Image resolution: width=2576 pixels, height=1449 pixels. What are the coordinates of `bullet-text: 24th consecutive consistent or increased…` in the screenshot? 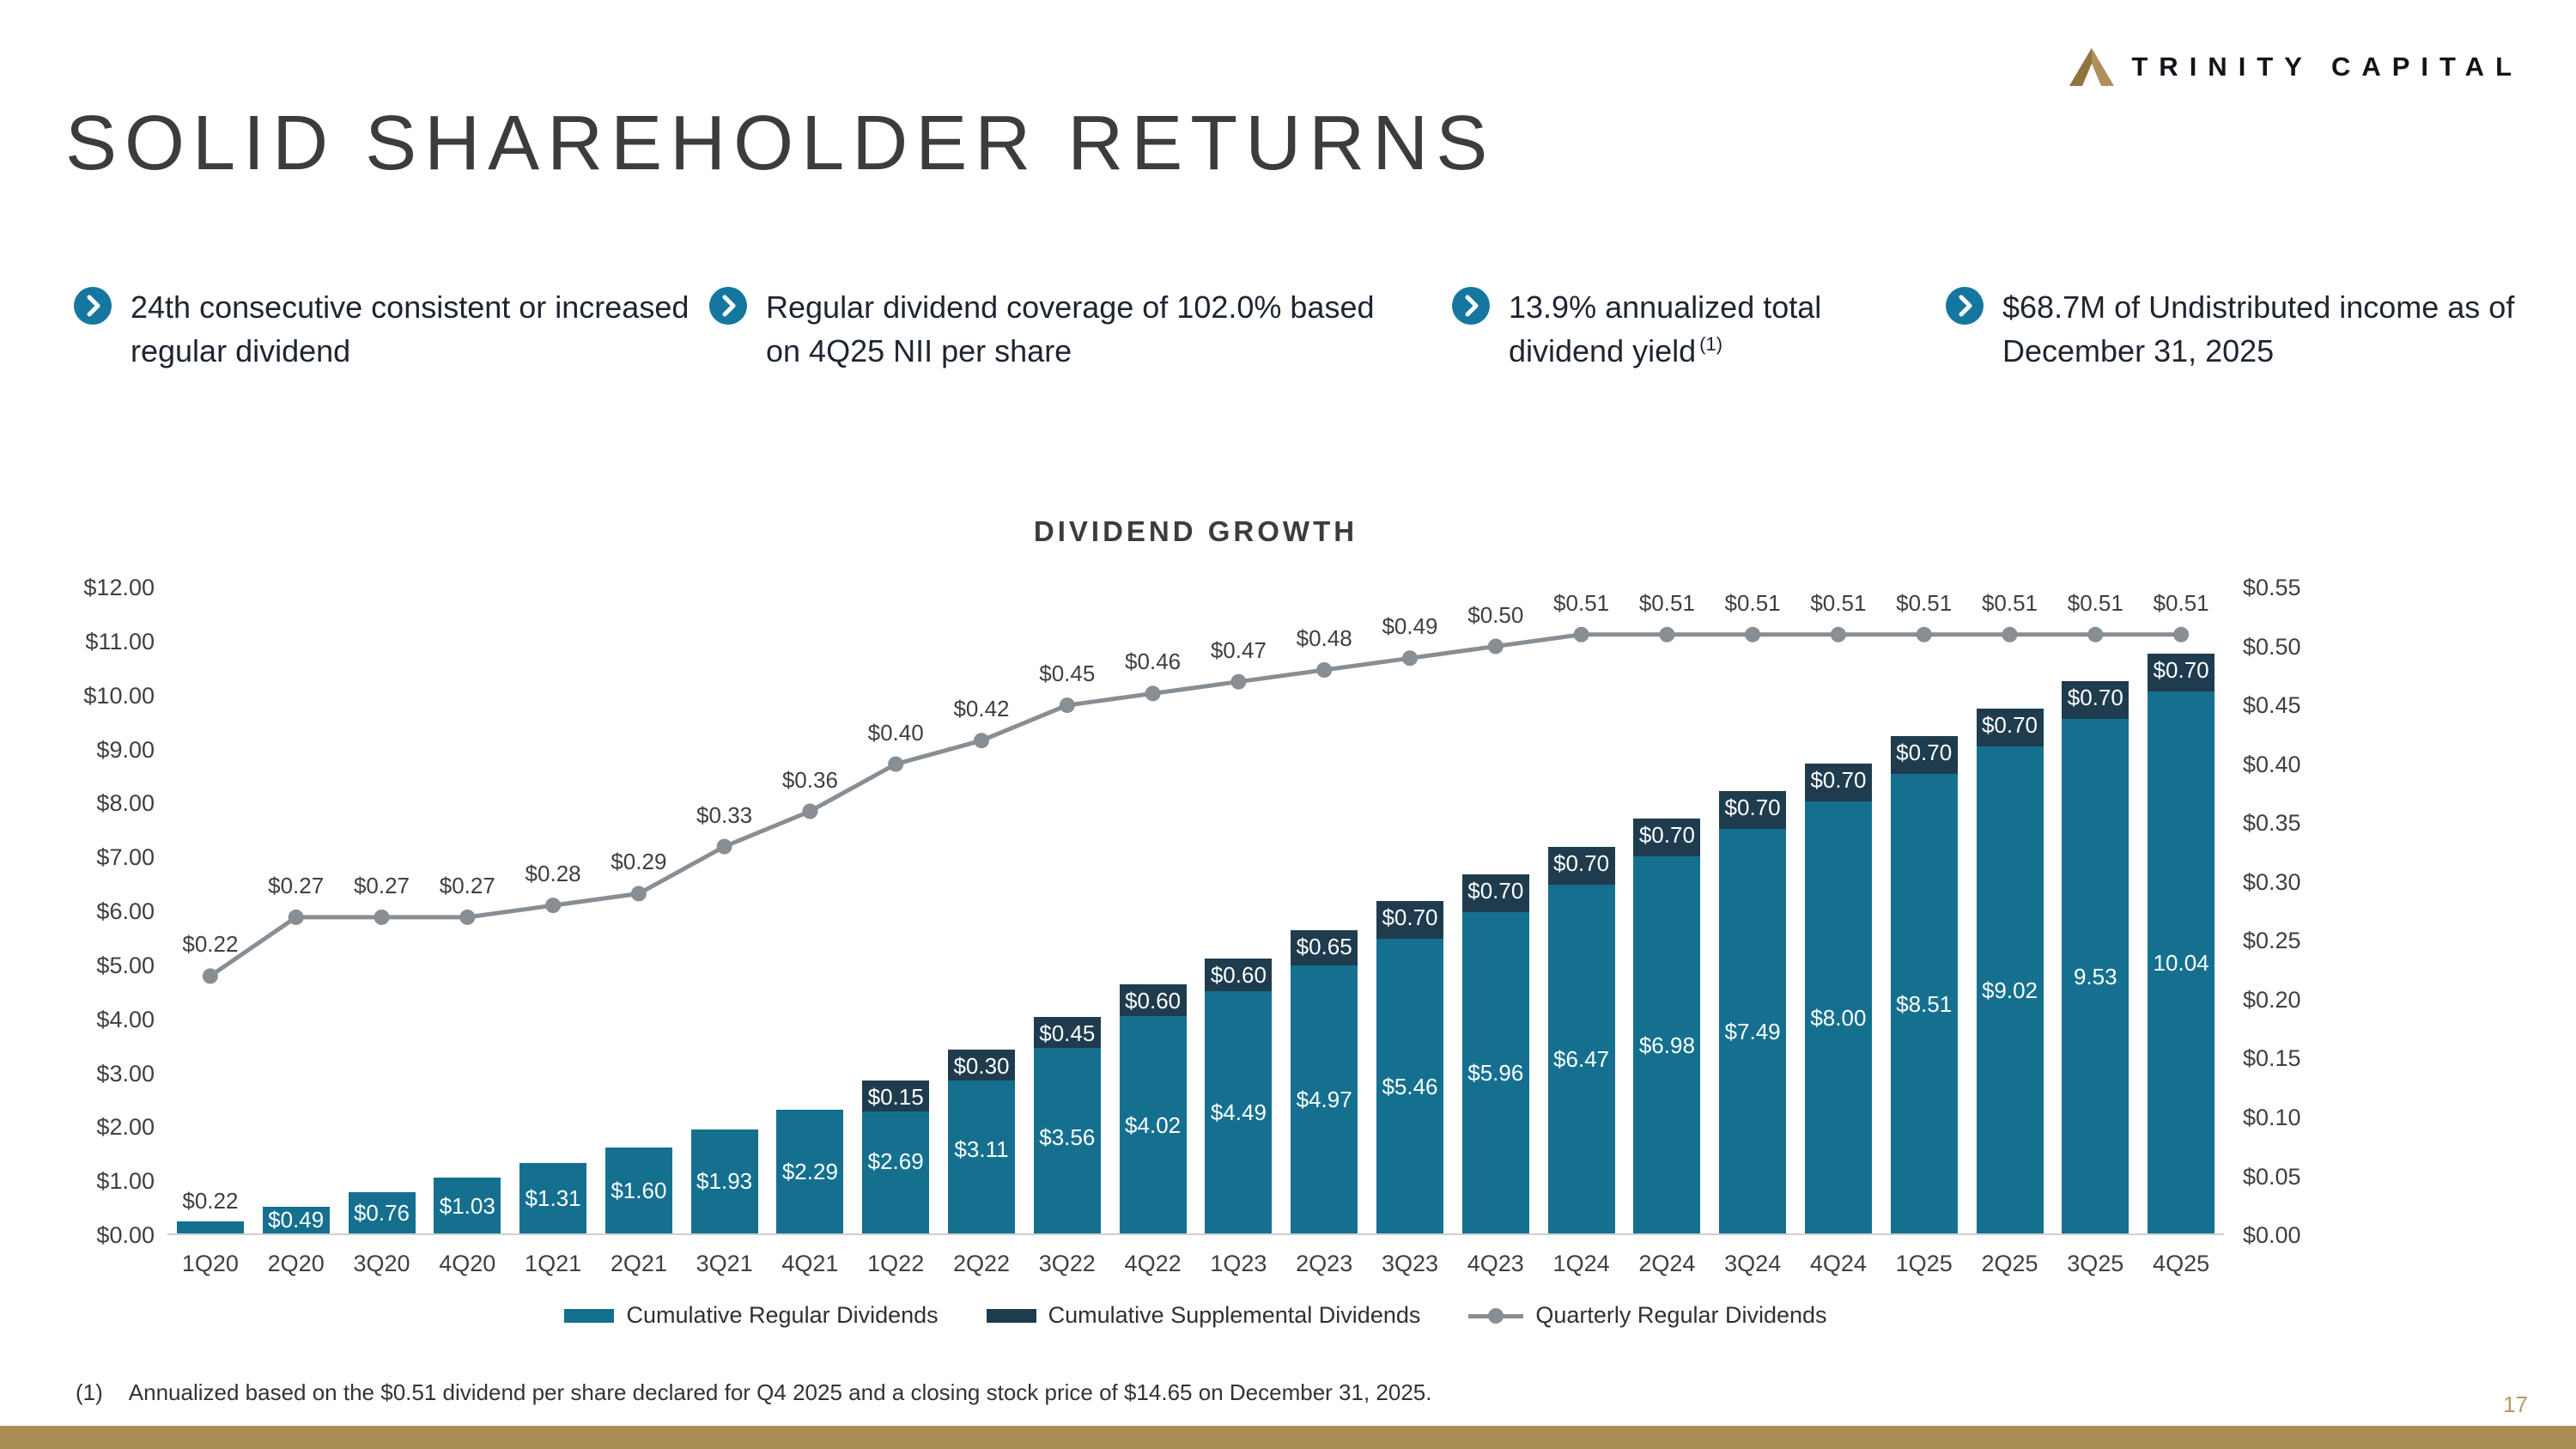 It's located at (410, 329).